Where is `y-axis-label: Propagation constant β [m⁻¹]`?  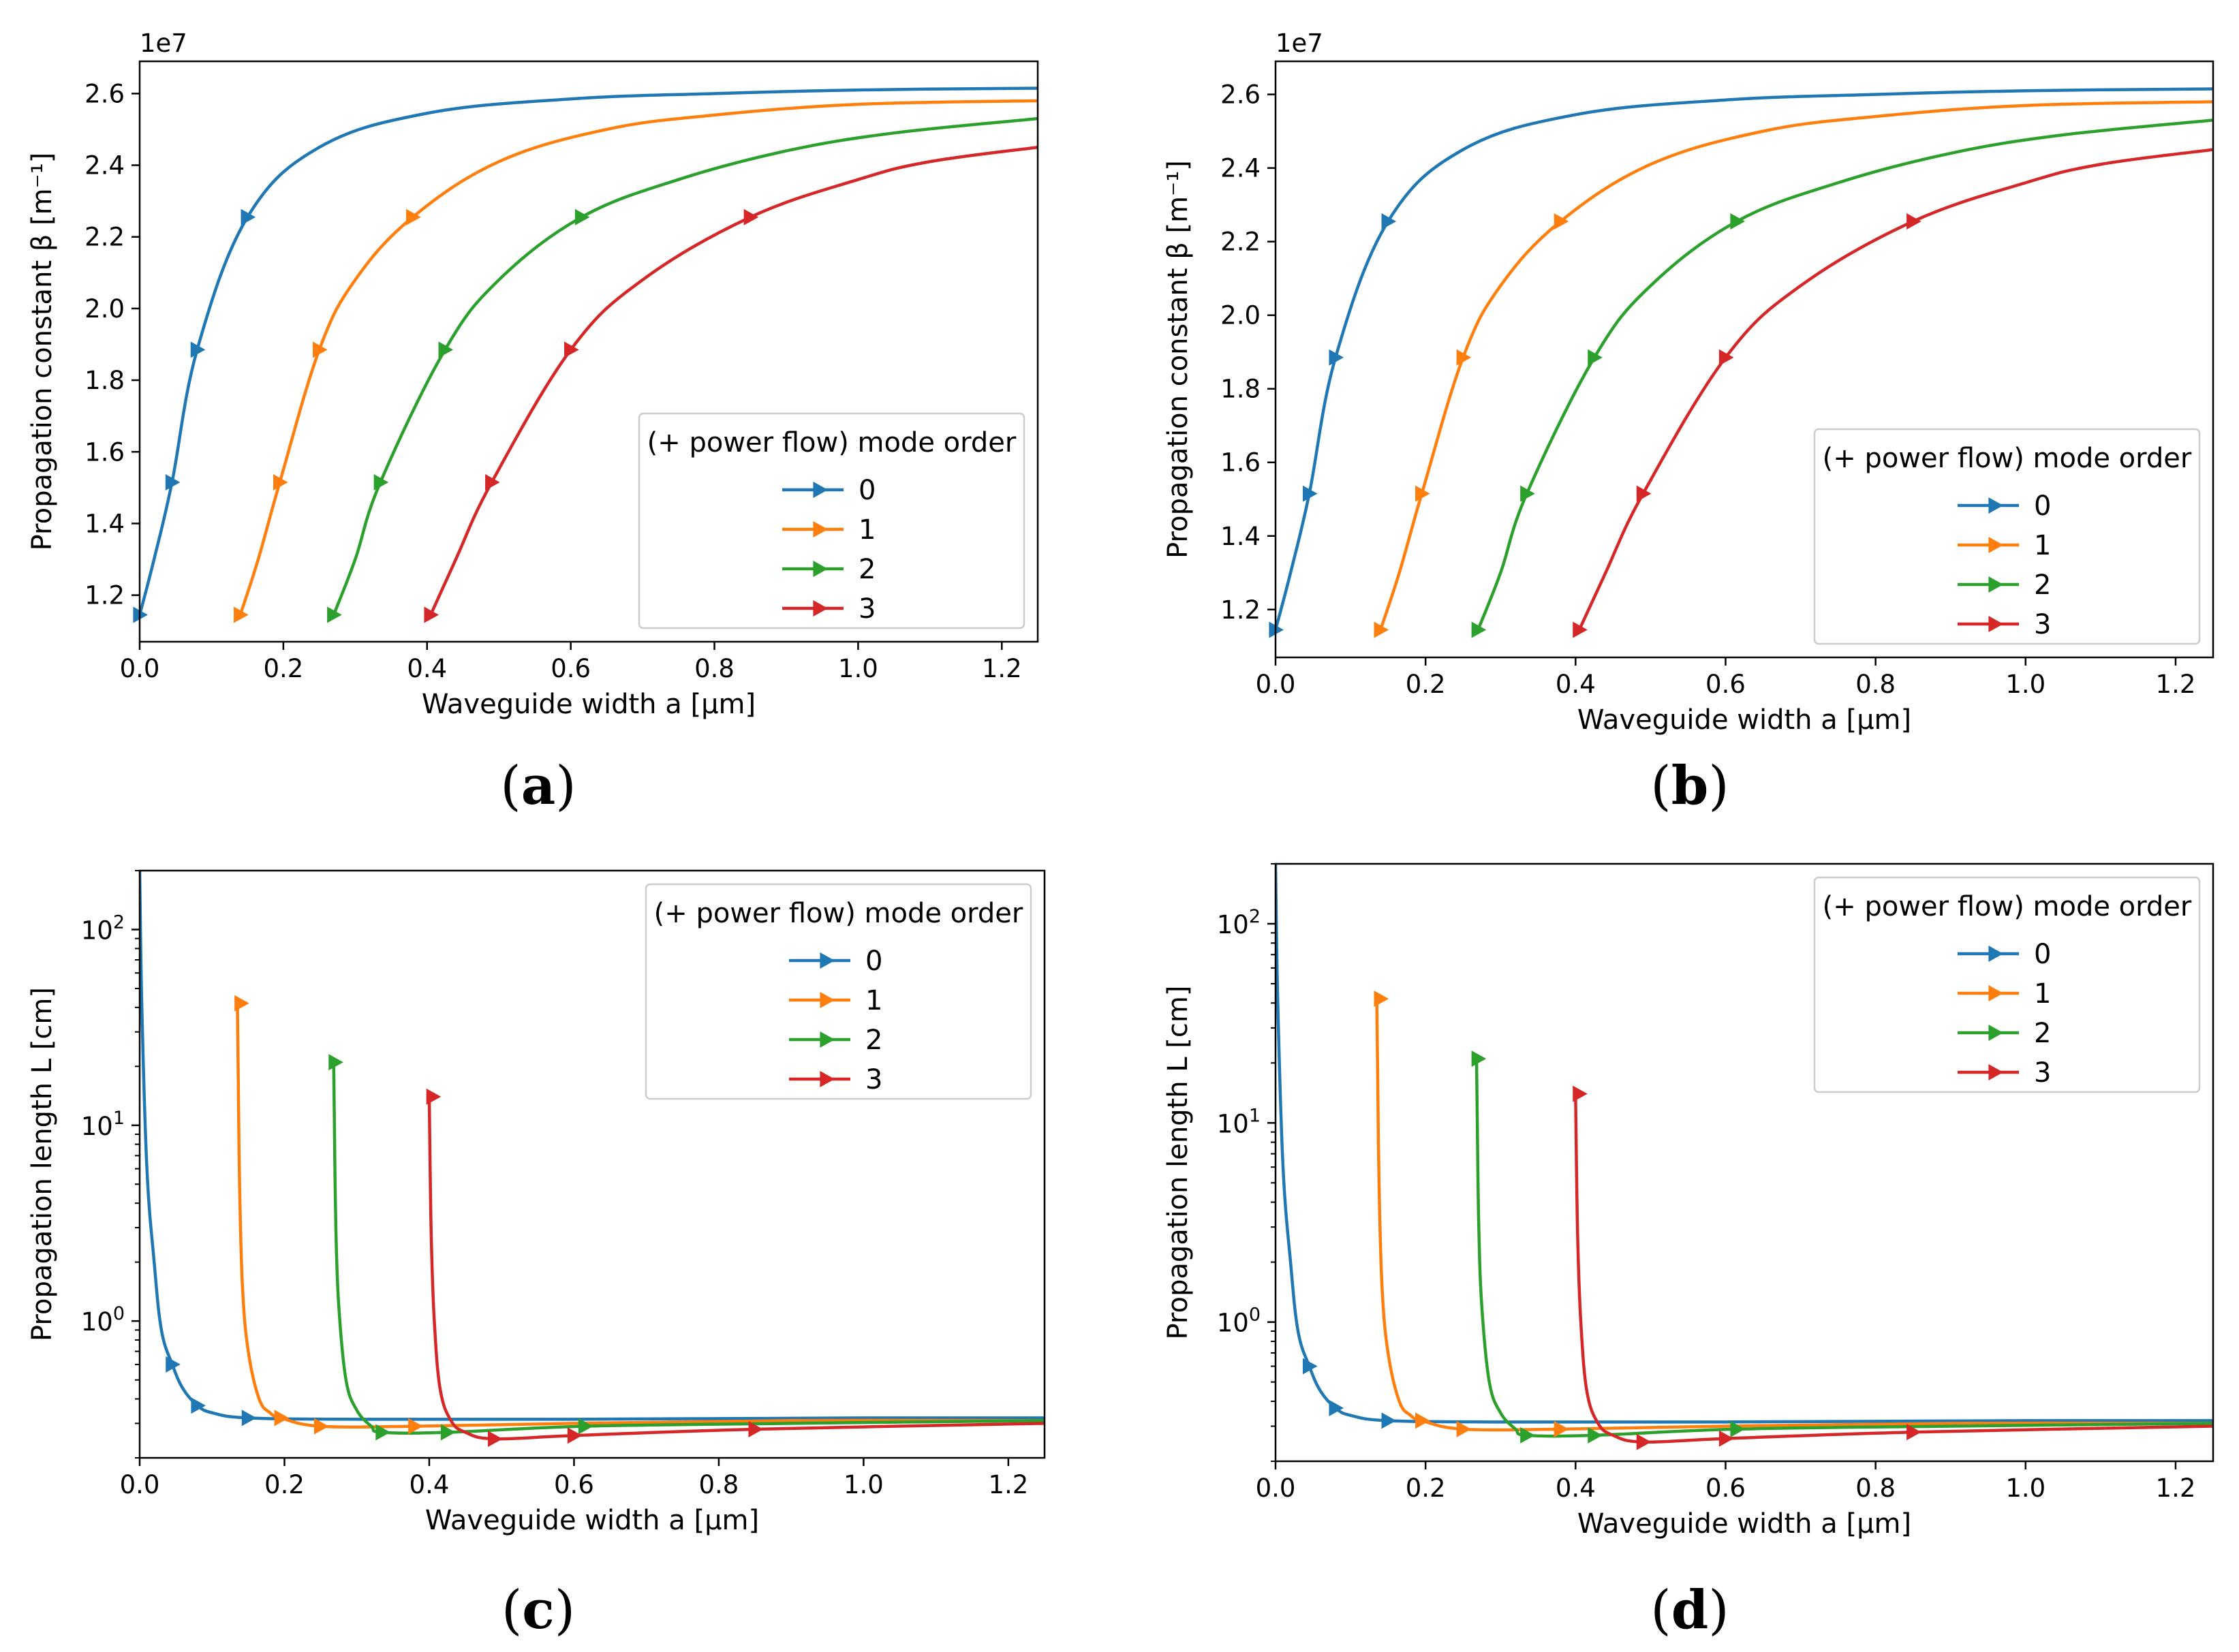 y-axis-label: Propagation constant β [m⁻¹] is located at coordinates (42, 352).